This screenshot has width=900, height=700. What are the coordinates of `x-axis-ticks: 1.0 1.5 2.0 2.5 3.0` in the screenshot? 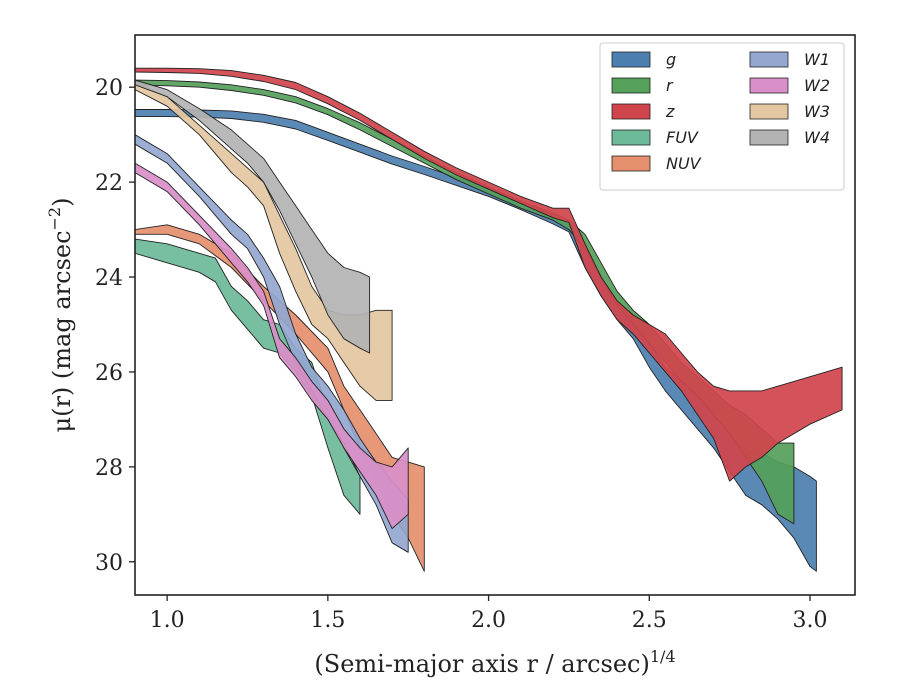 It's located at (489, 614).